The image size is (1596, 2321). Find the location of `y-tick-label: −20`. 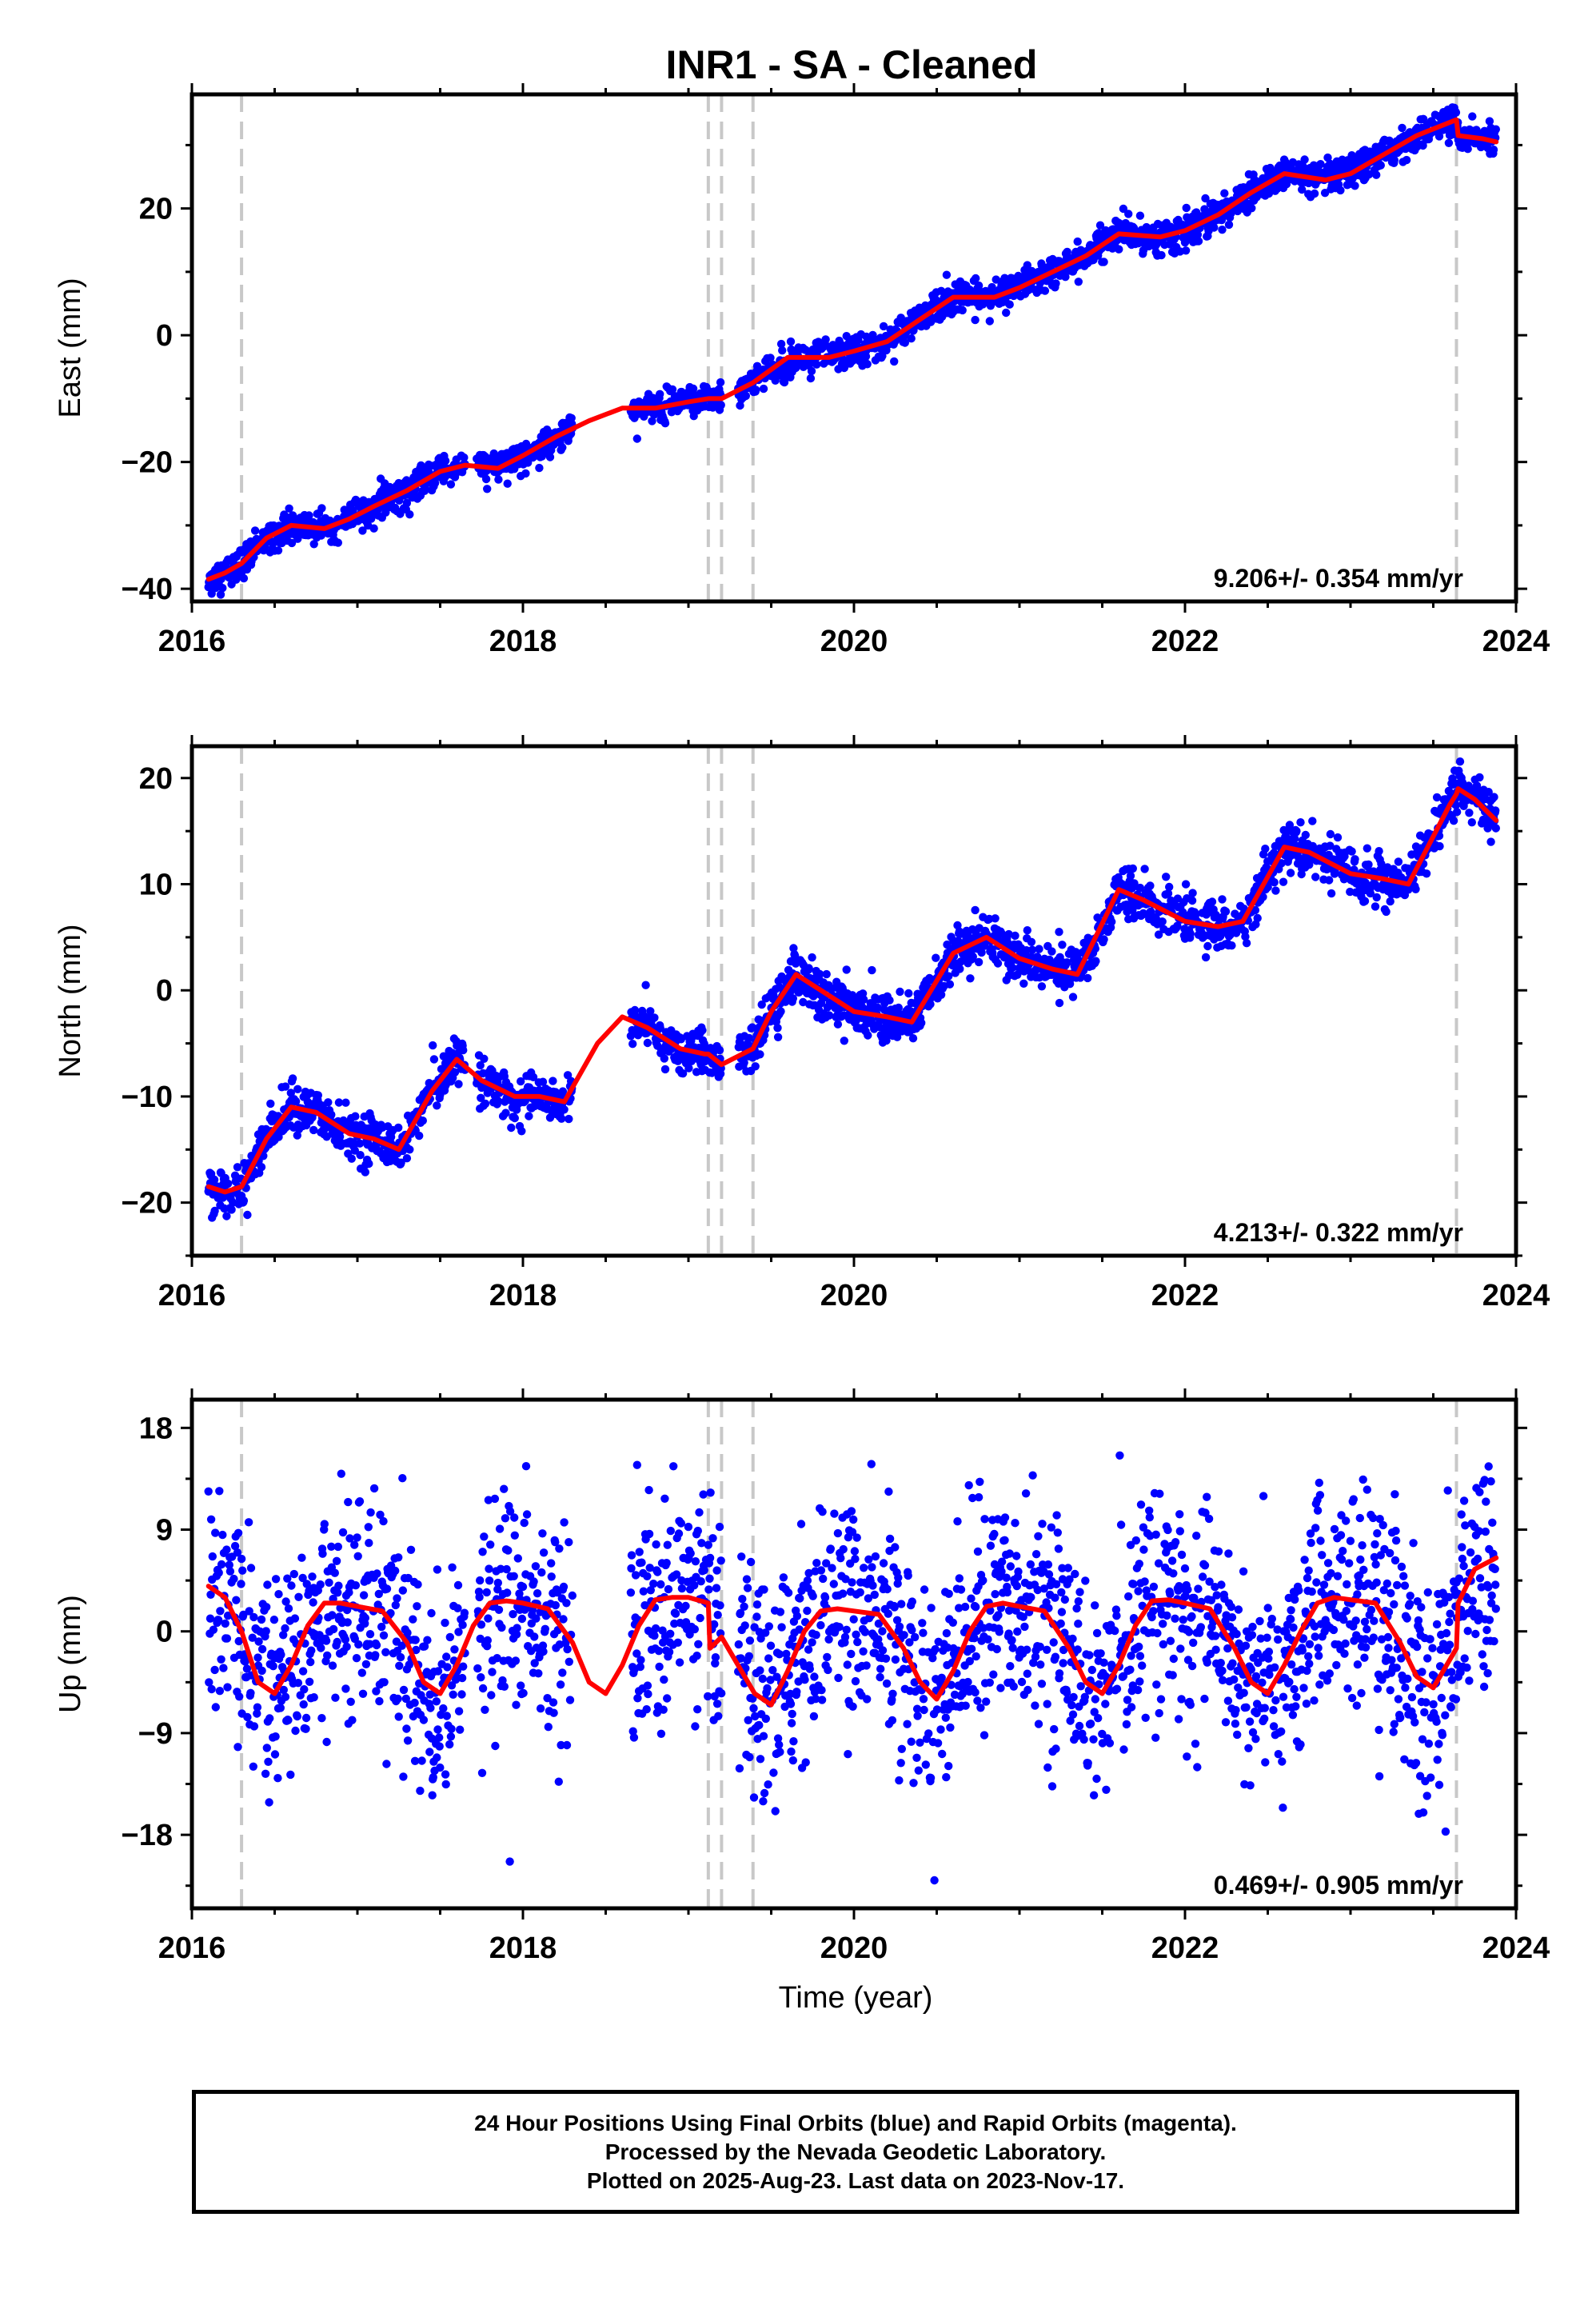

y-tick-label: −20 is located at coordinates (147, 1203).